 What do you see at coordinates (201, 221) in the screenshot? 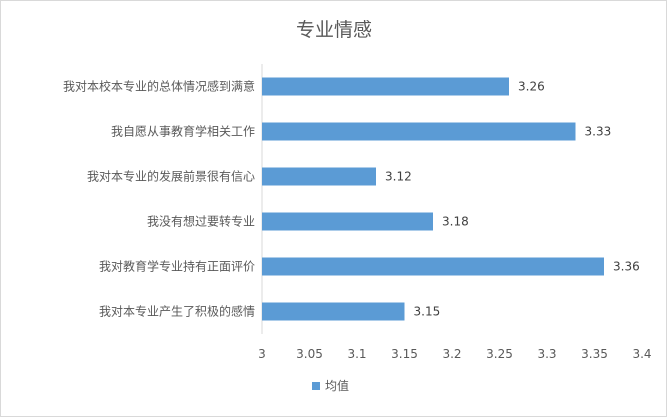
I see `category-label: 我没有想过要转专业` at bounding box center [201, 221].